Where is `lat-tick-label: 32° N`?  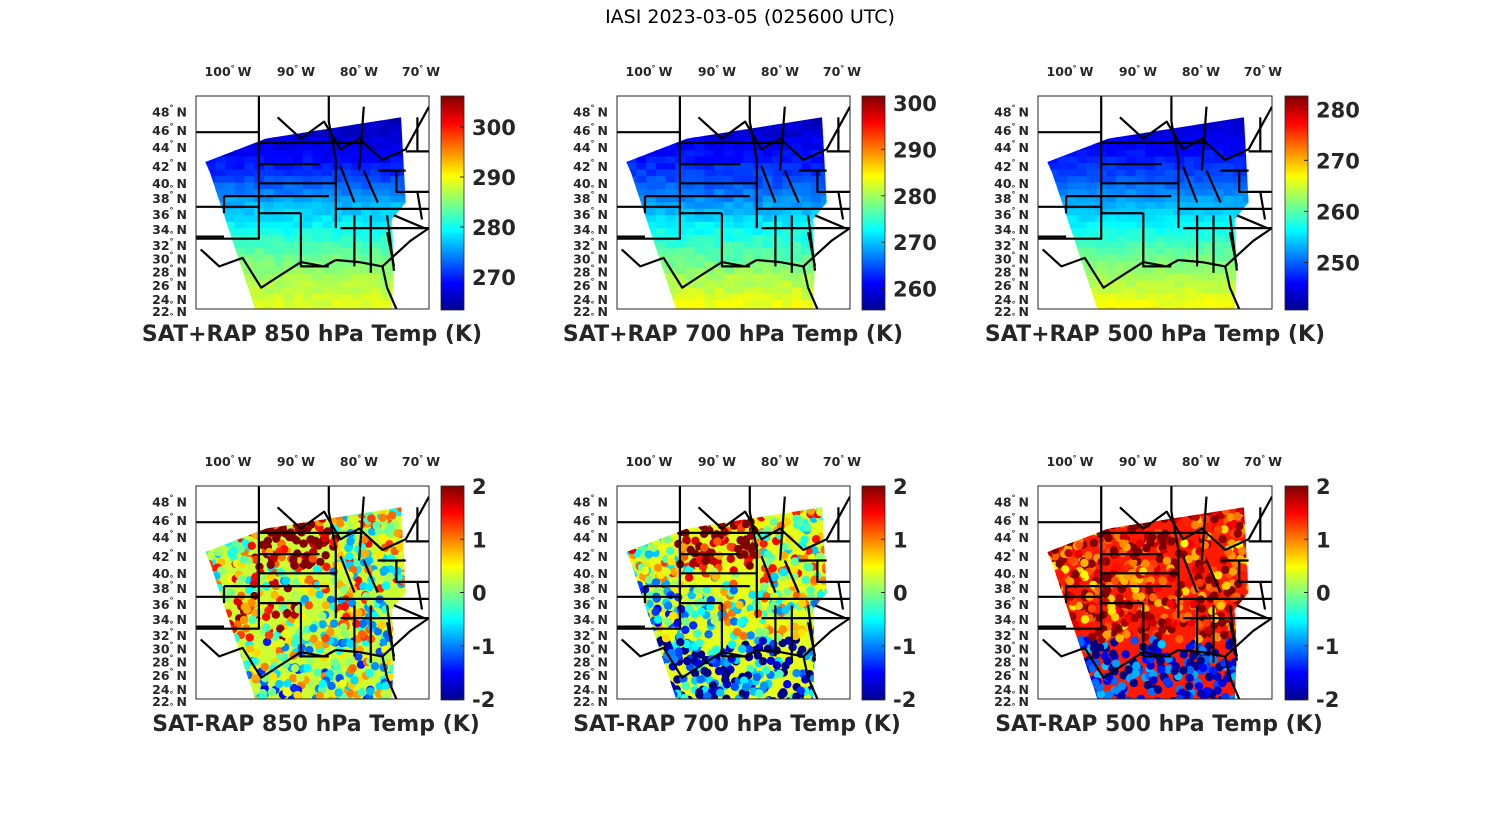 lat-tick-label: 32° N is located at coordinates (590, 245).